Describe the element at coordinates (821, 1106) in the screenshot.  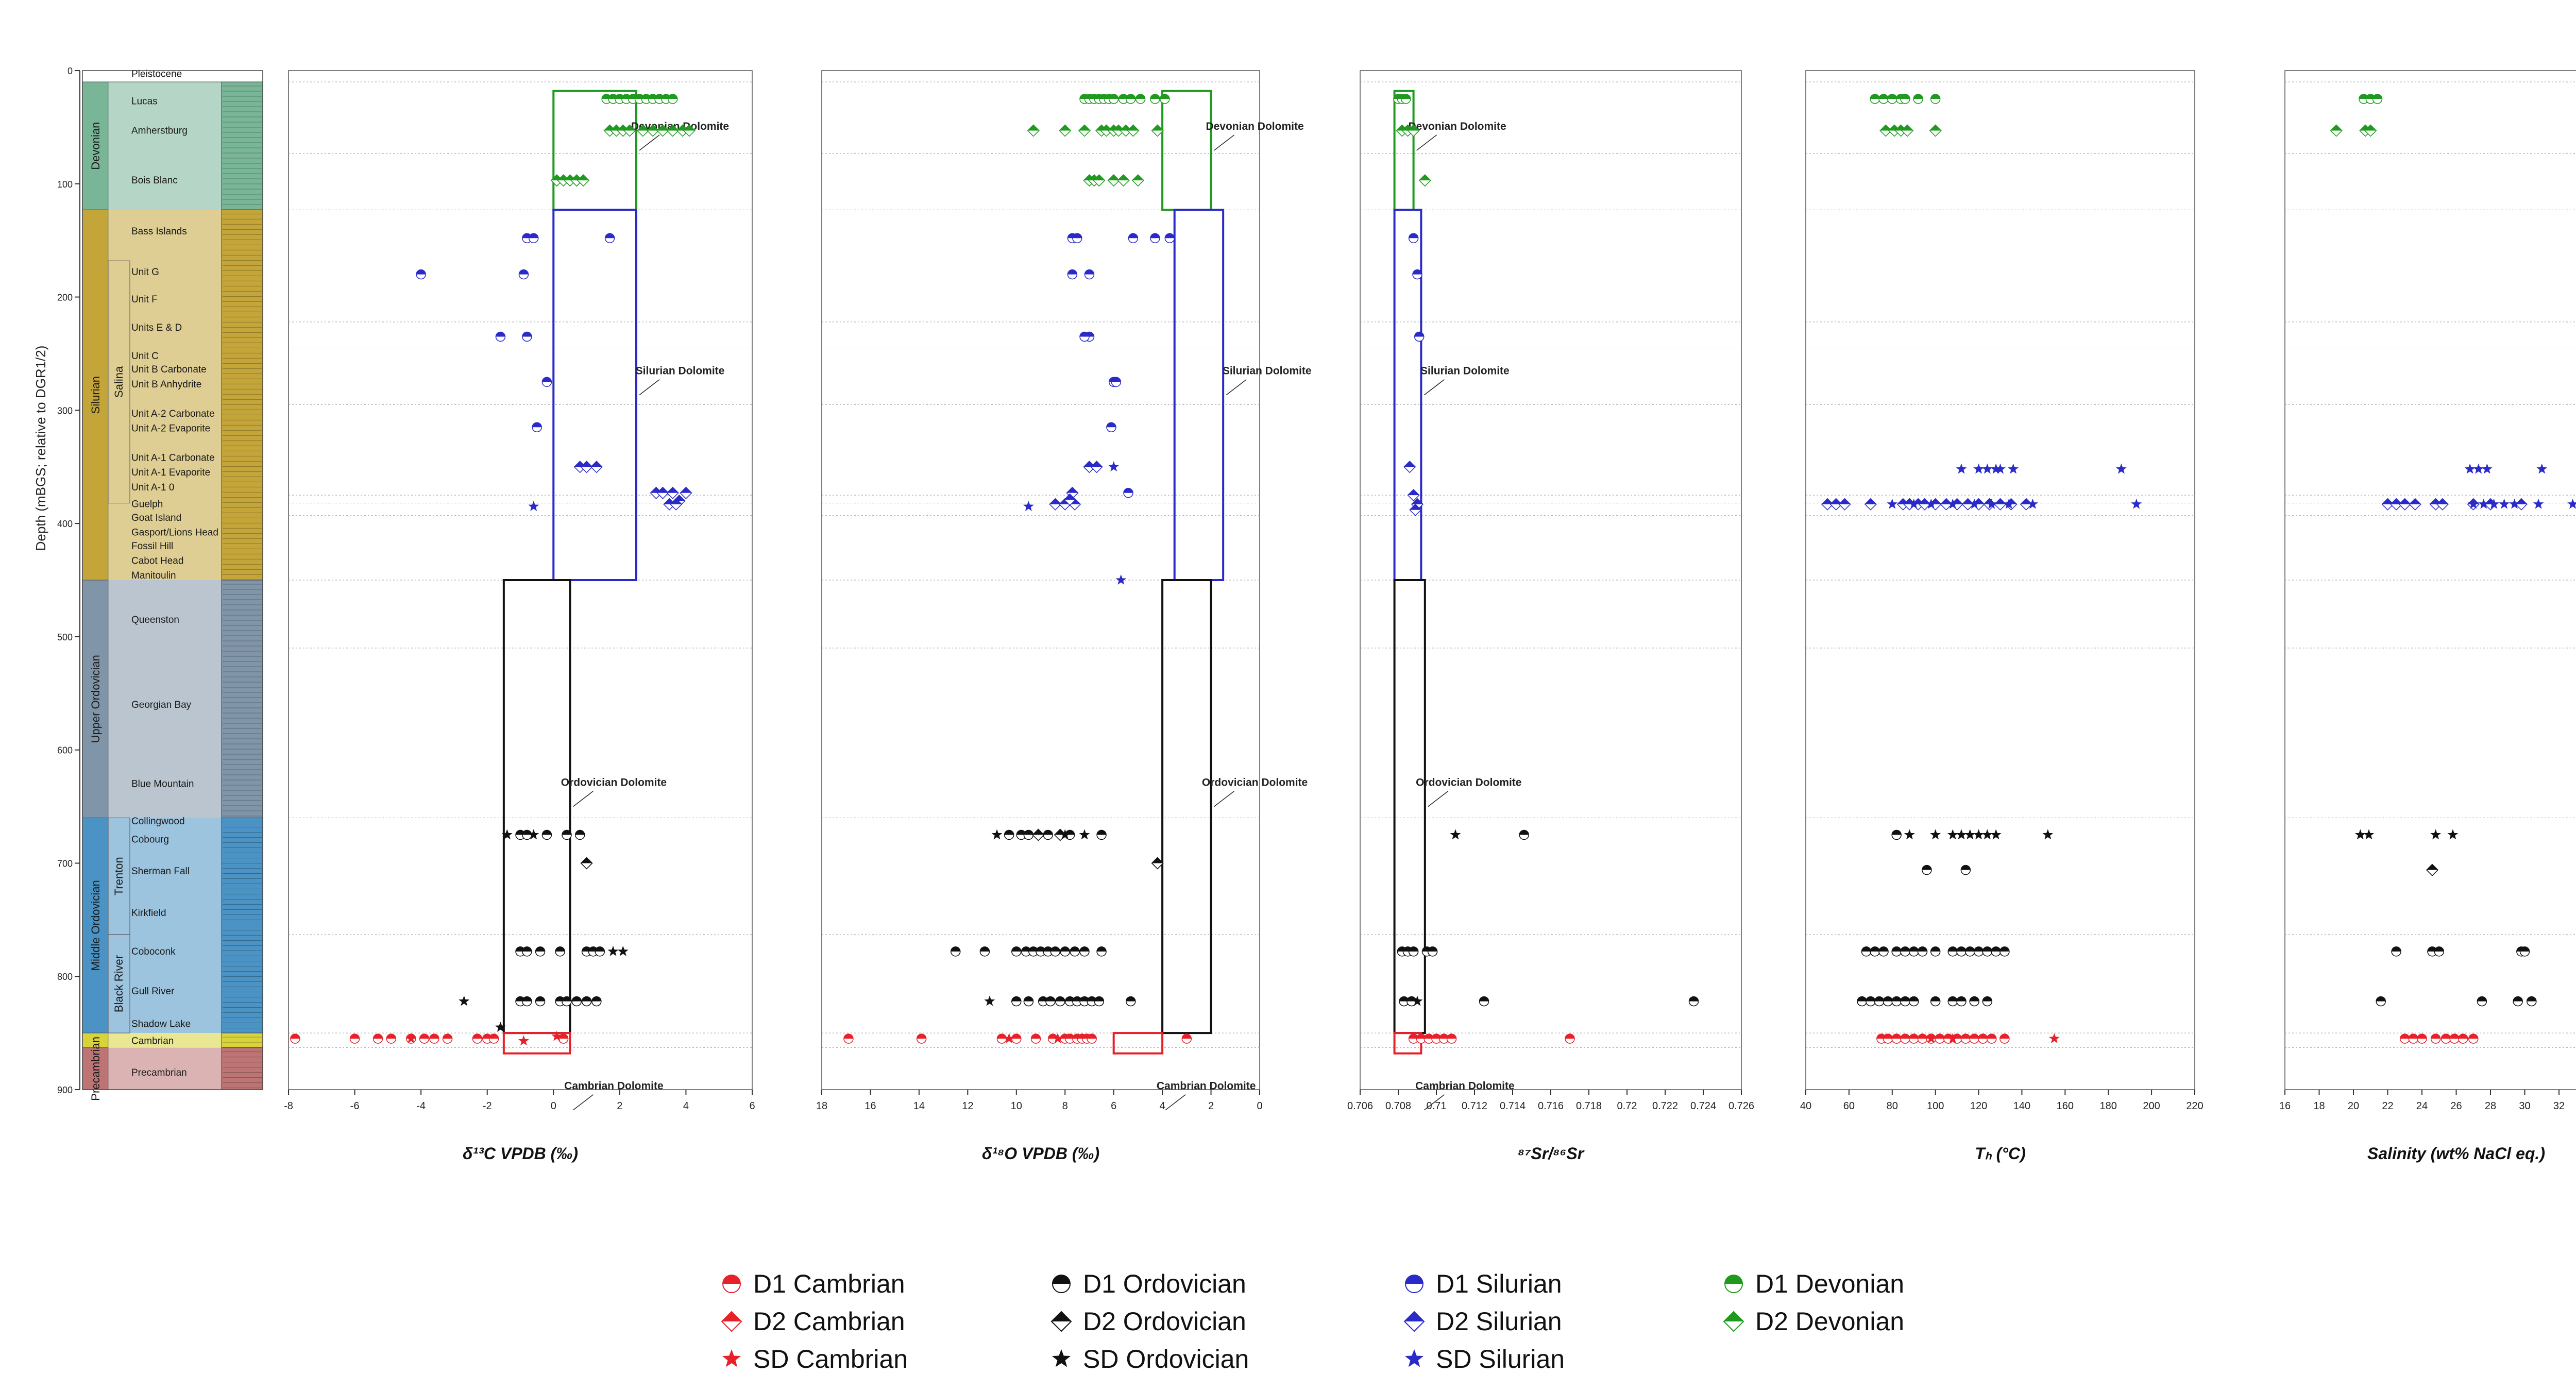
I see `x-tick-label: 18` at that location.